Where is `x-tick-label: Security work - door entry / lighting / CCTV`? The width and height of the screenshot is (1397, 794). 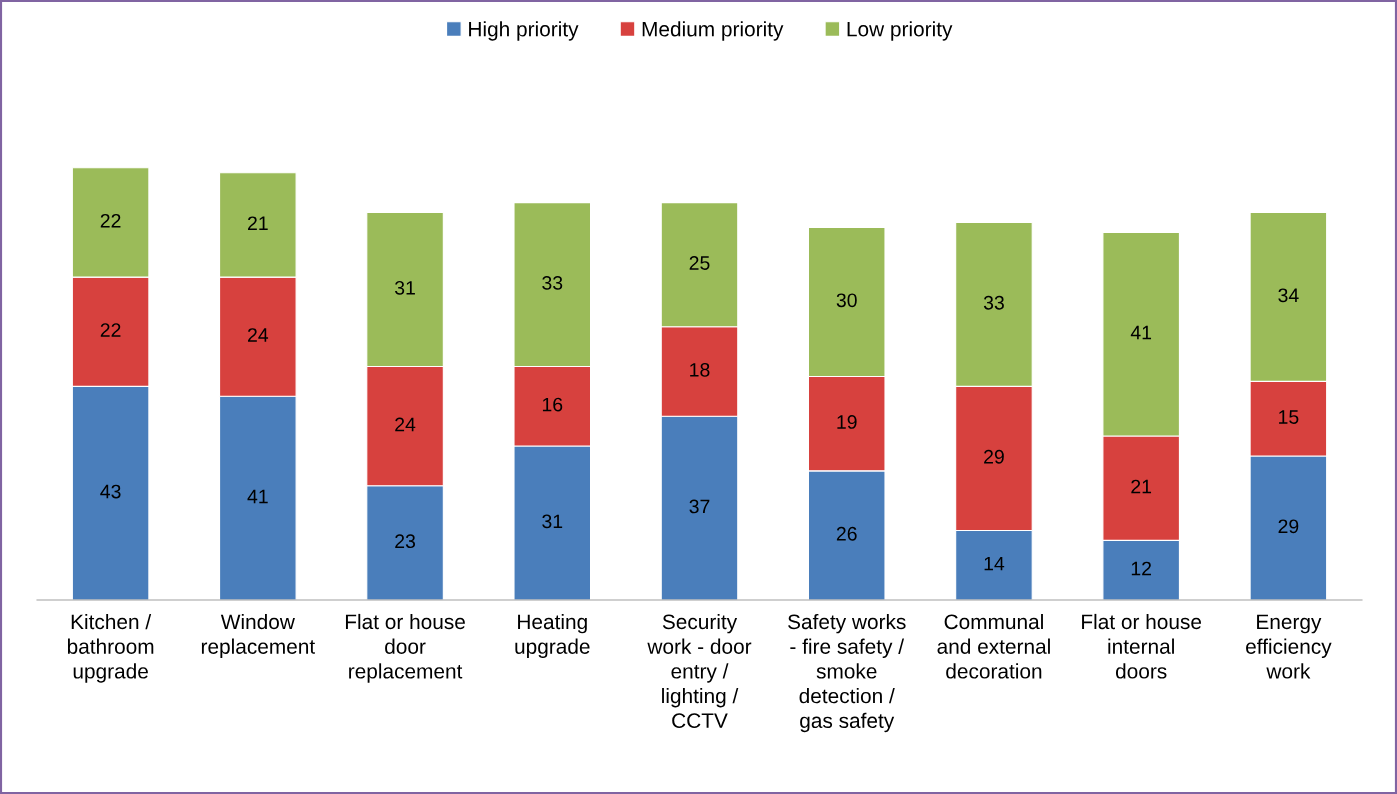
x-tick-label: Security work - door entry / lighting / CCTV is located at coordinates (699, 671).